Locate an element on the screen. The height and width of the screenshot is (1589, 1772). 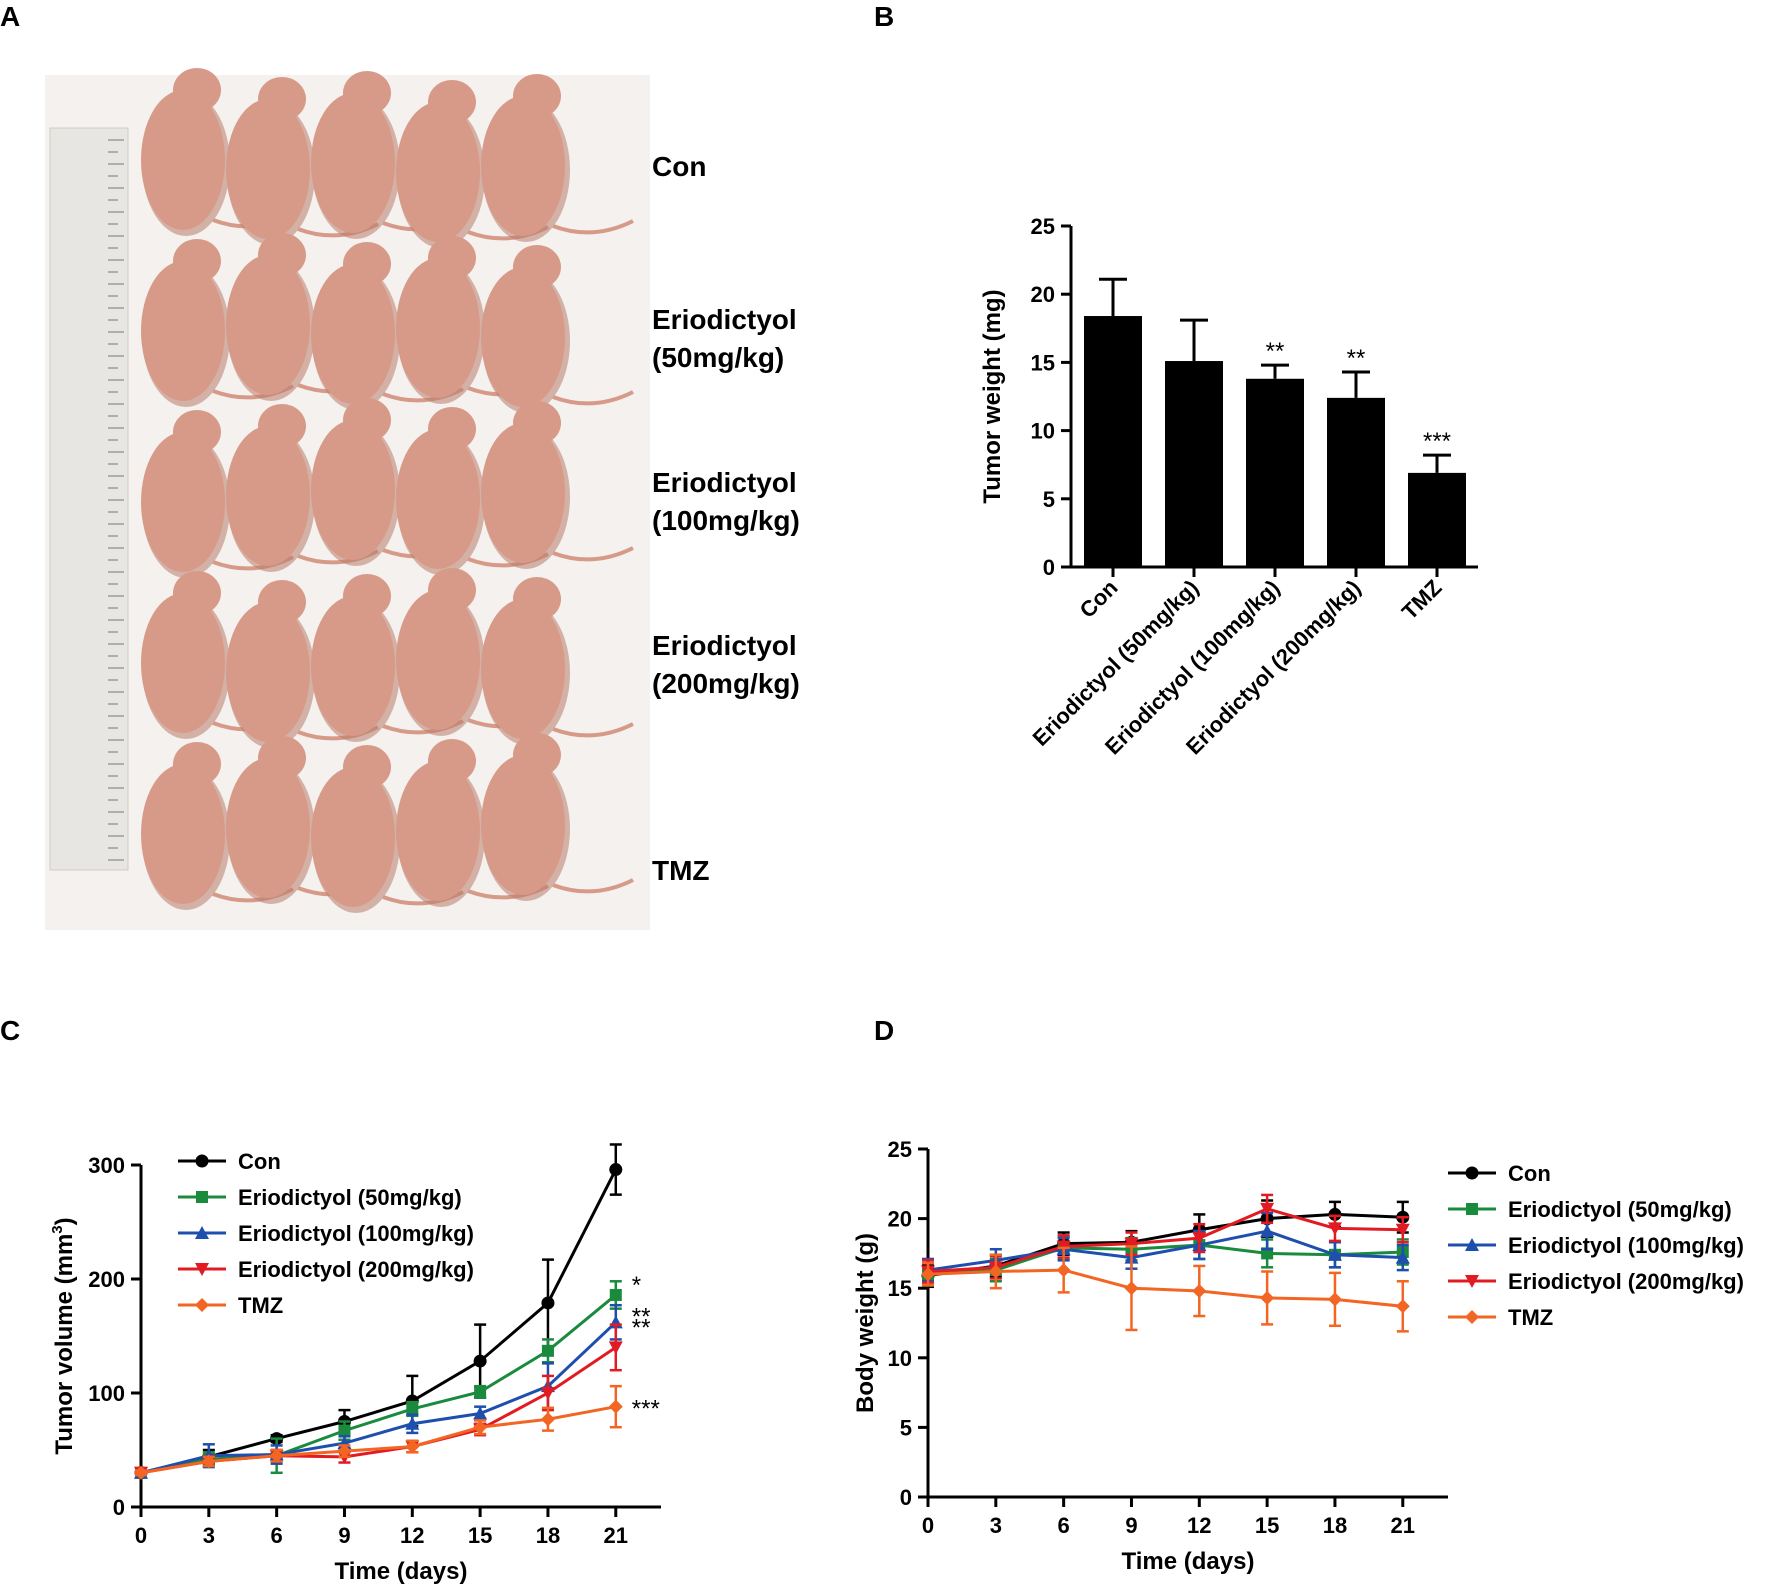
group-label-e50-line1: Eriodictyol is located at coordinates (724, 319).